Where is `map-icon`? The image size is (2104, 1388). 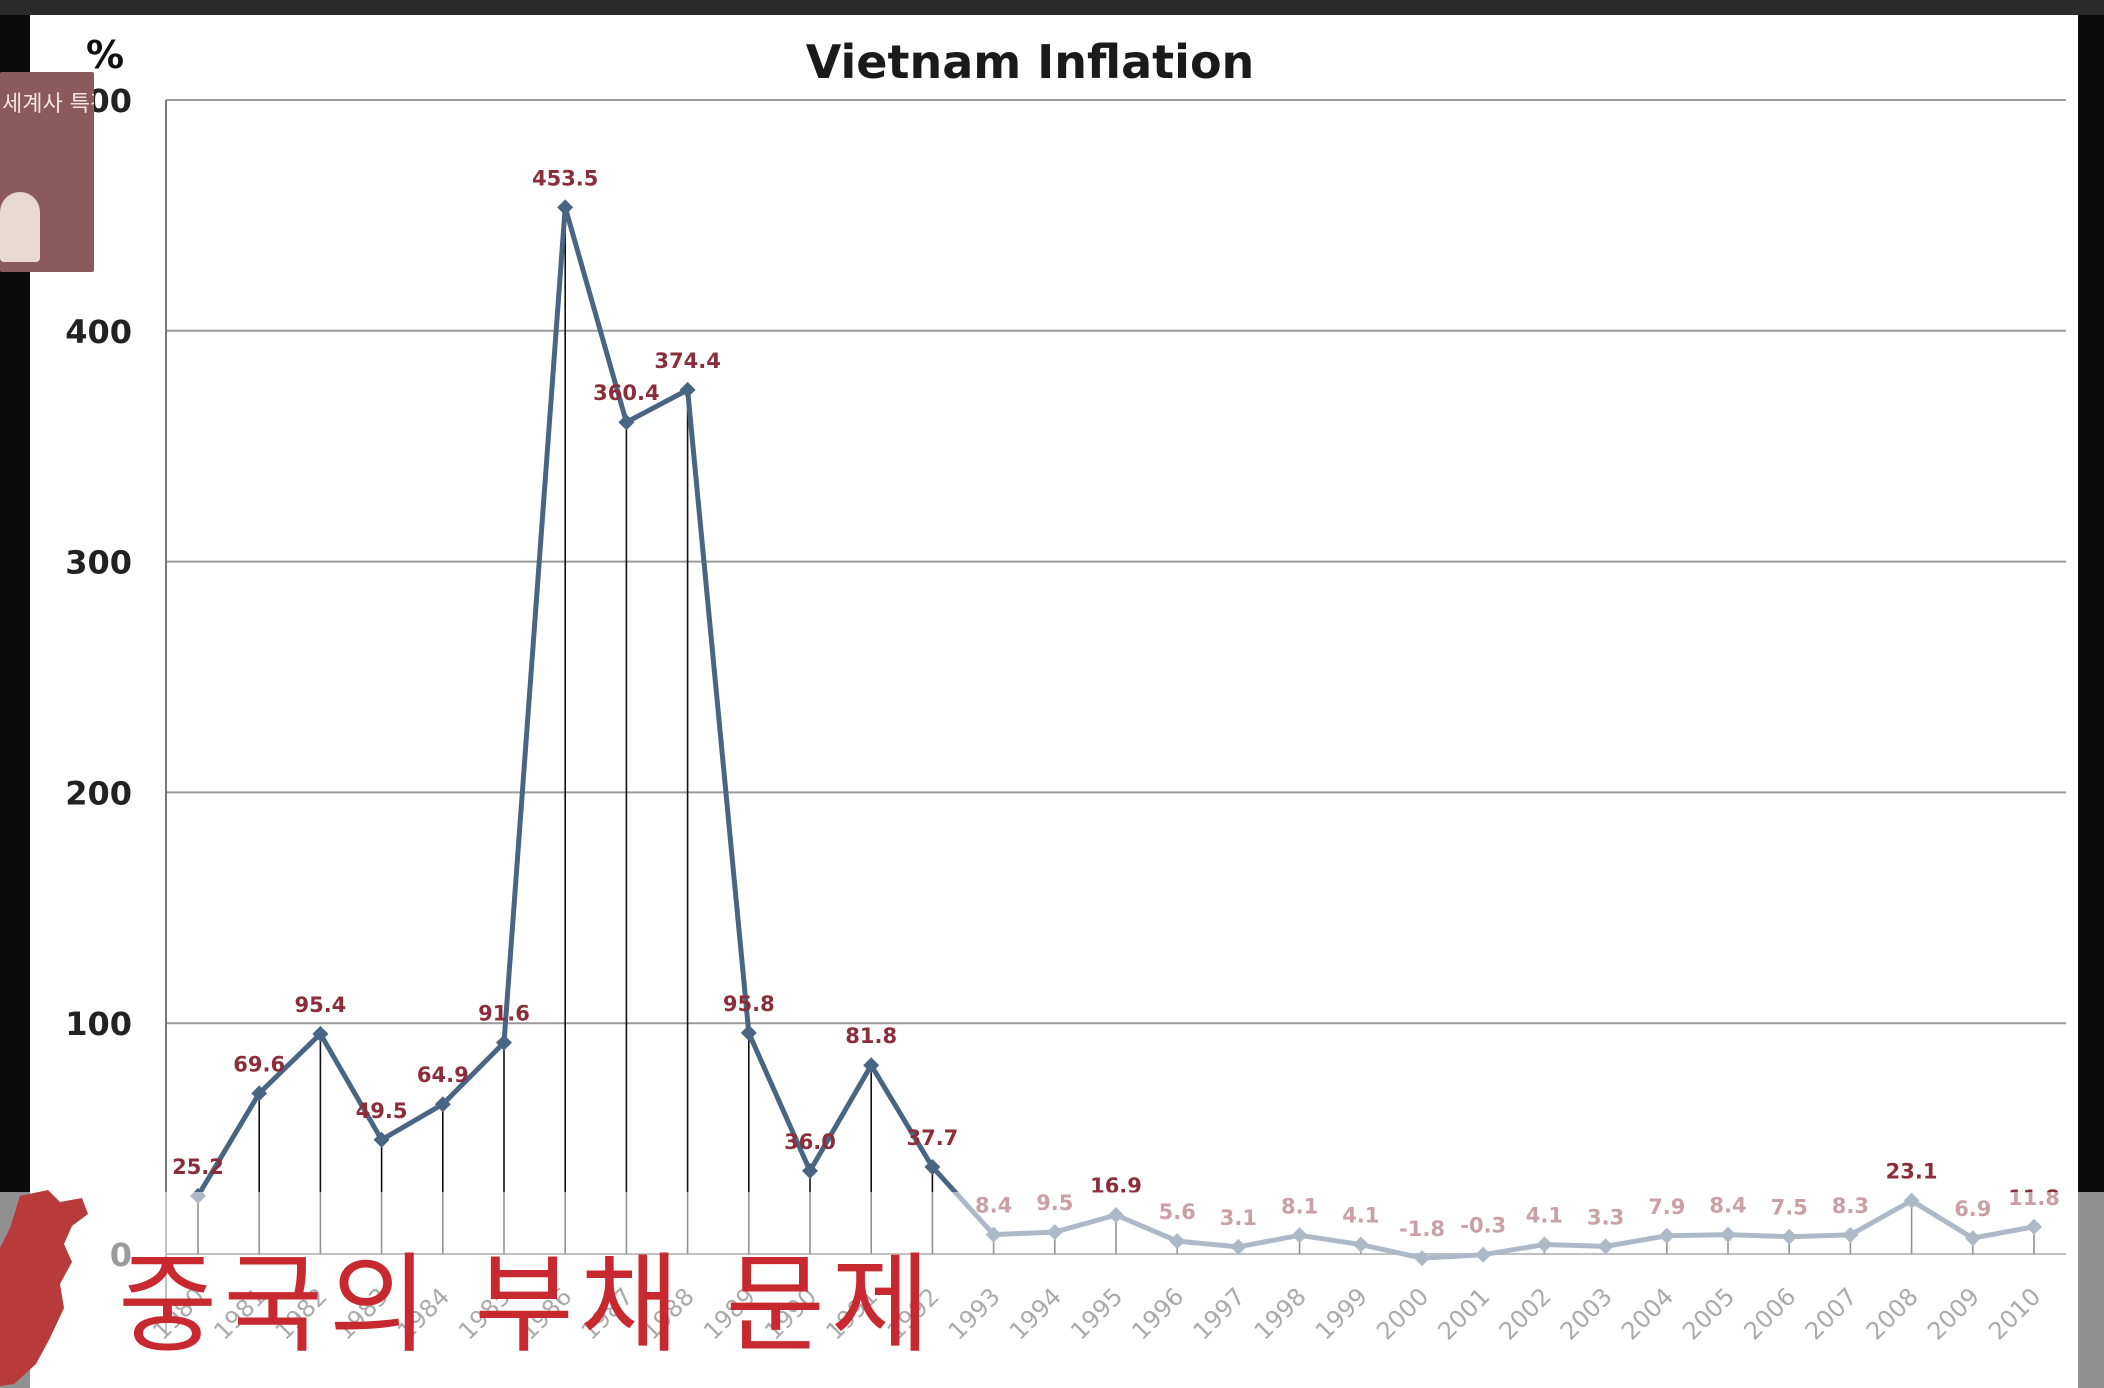
map-icon is located at coordinates (44, 1288).